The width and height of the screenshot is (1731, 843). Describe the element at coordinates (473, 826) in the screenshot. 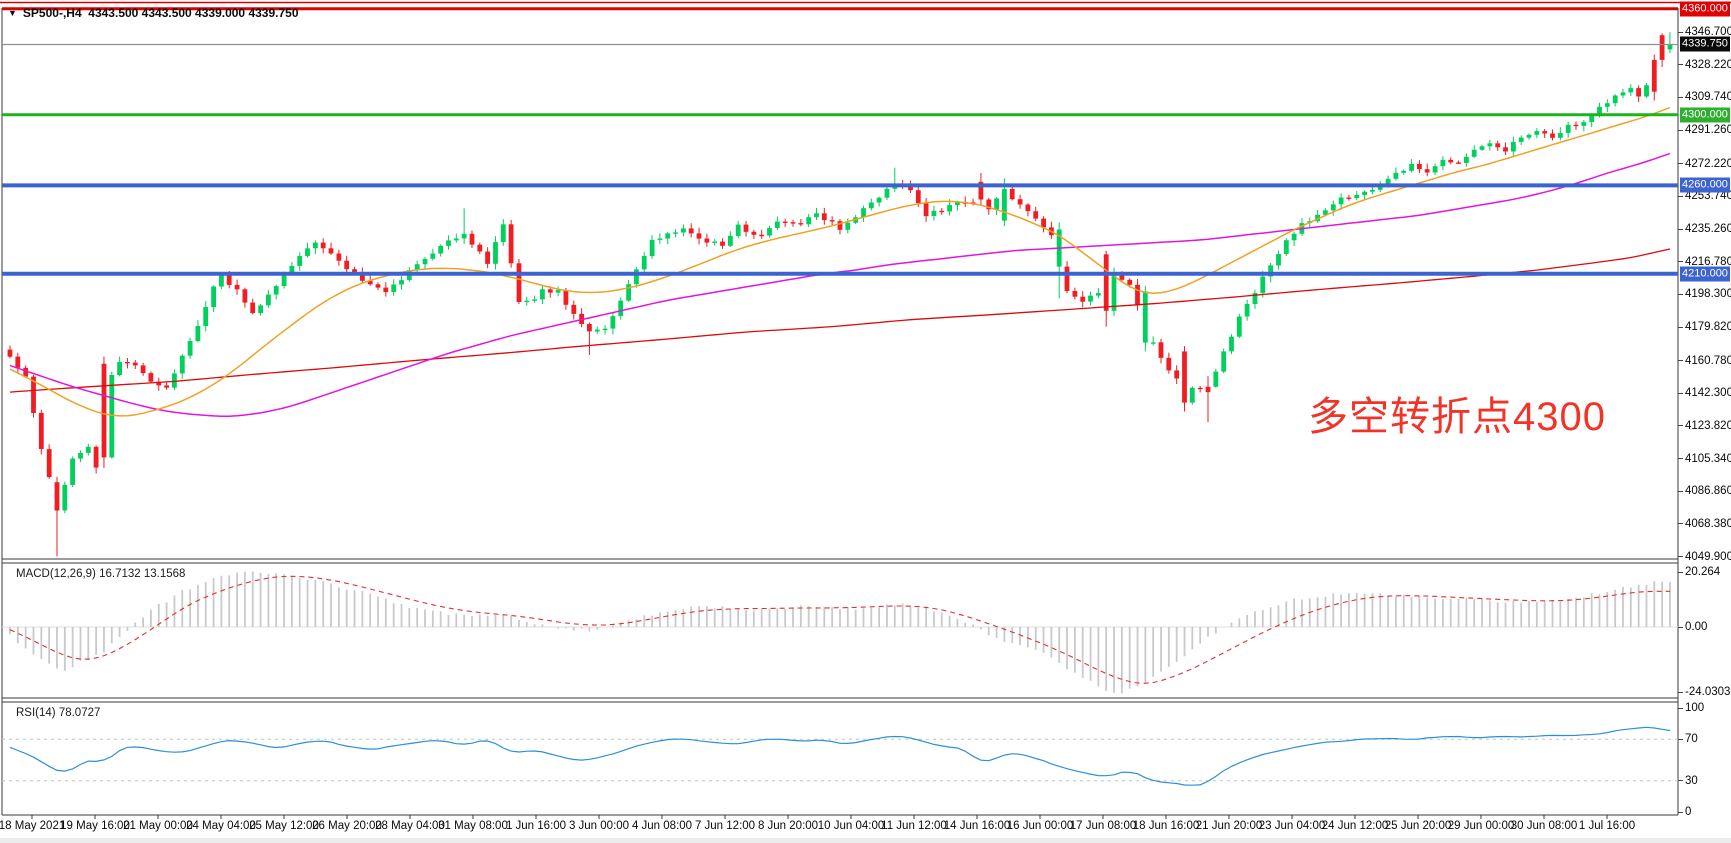

I see `time-tick-label: 31 May 08:00` at that location.